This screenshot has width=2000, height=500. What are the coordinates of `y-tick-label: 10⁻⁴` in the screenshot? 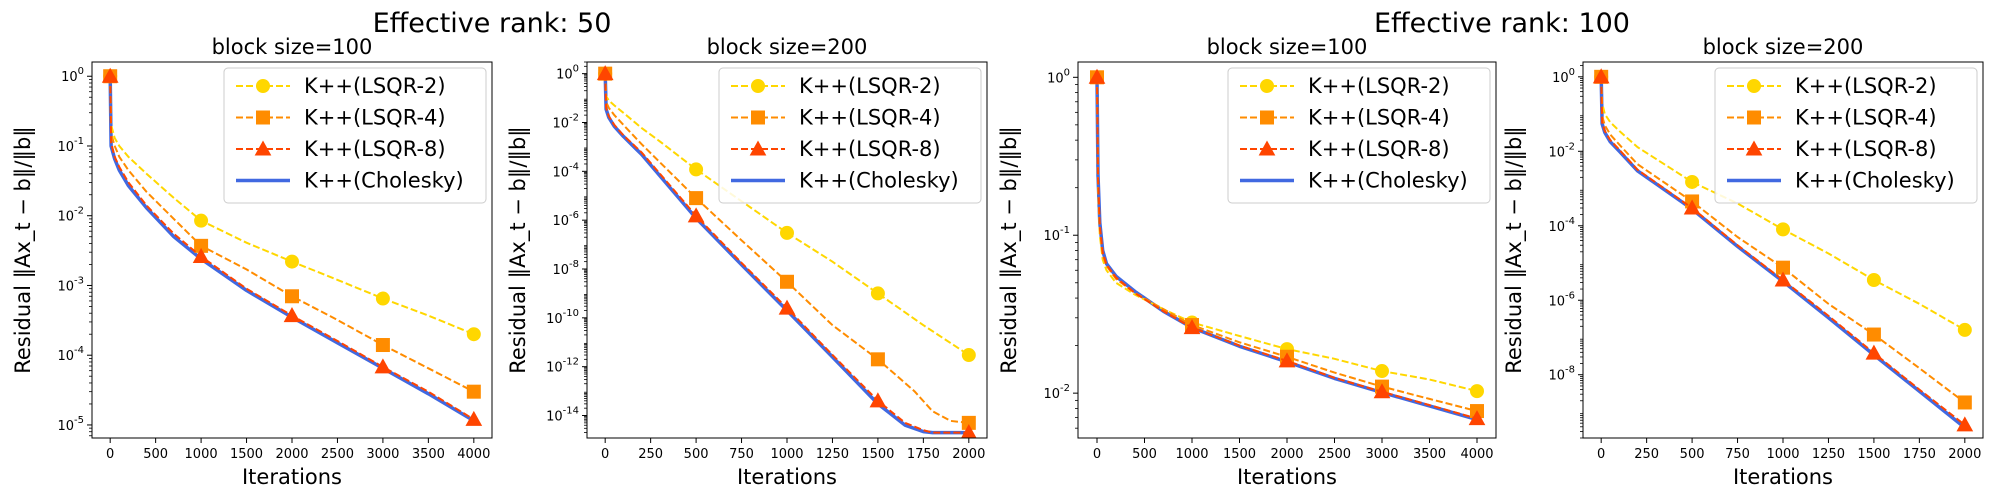 It's located at (1561, 225).